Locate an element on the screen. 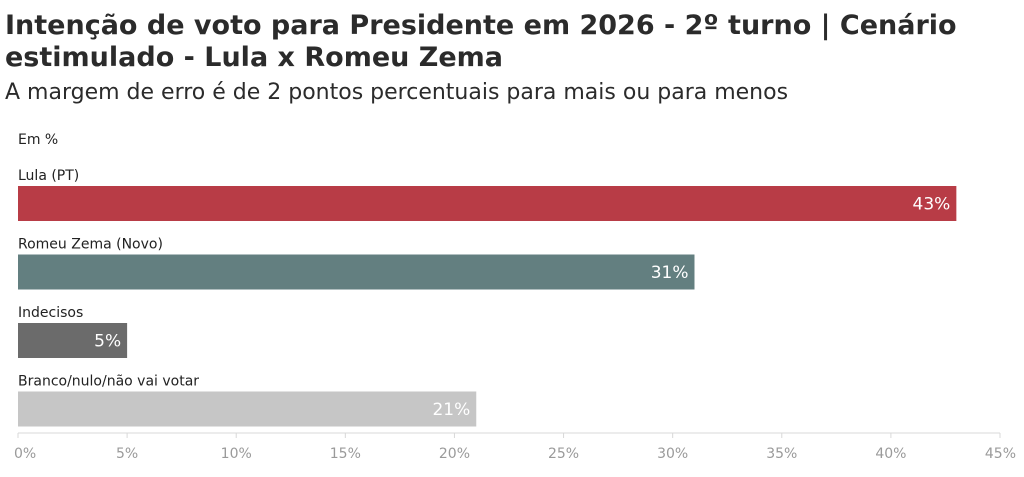  data-label: 43% is located at coordinates (932, 205).